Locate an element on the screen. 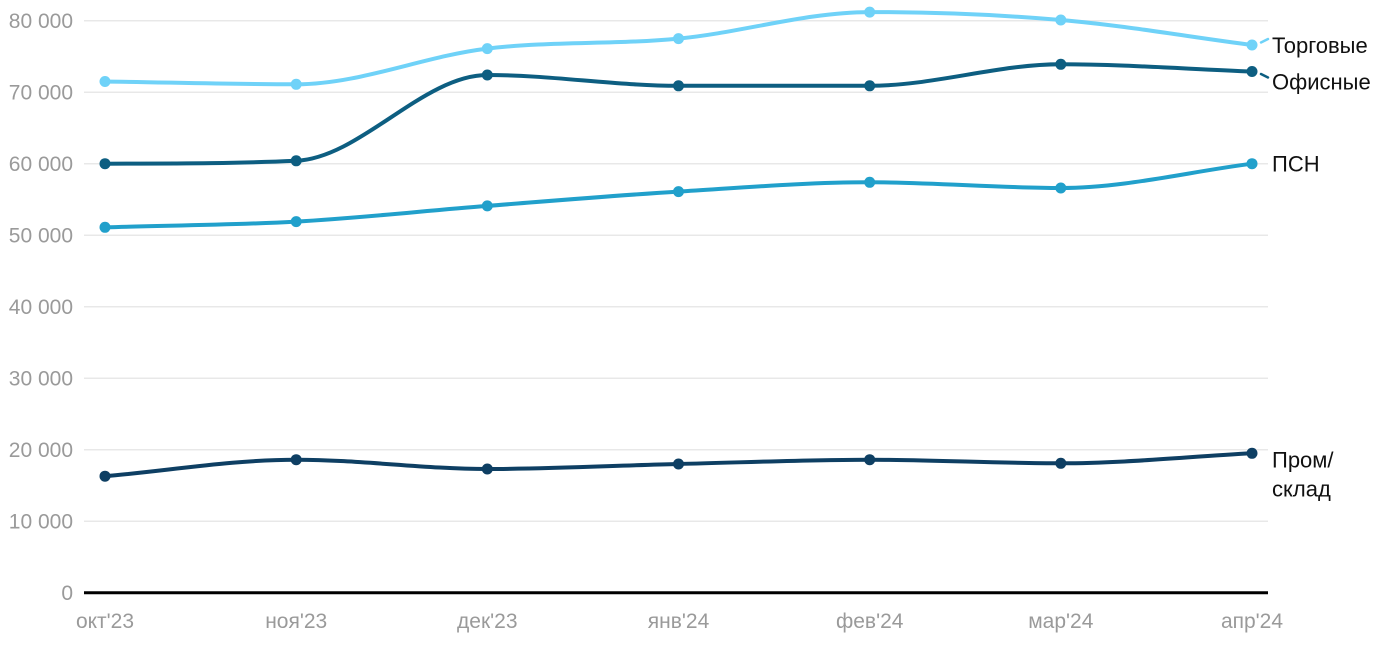  x-tick-label-3: янв'24 is located at coordinates (679, 621).